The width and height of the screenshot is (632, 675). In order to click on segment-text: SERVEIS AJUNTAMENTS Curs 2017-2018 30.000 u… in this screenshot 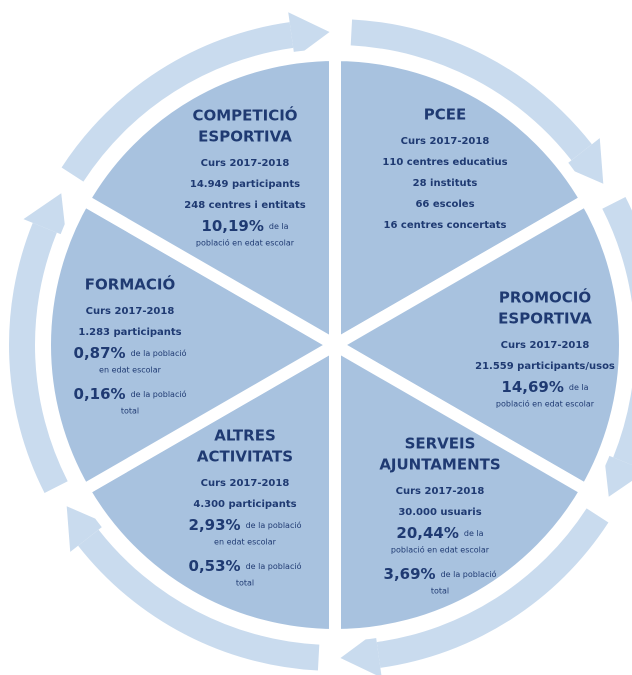, I will do `click(439, 515)`.